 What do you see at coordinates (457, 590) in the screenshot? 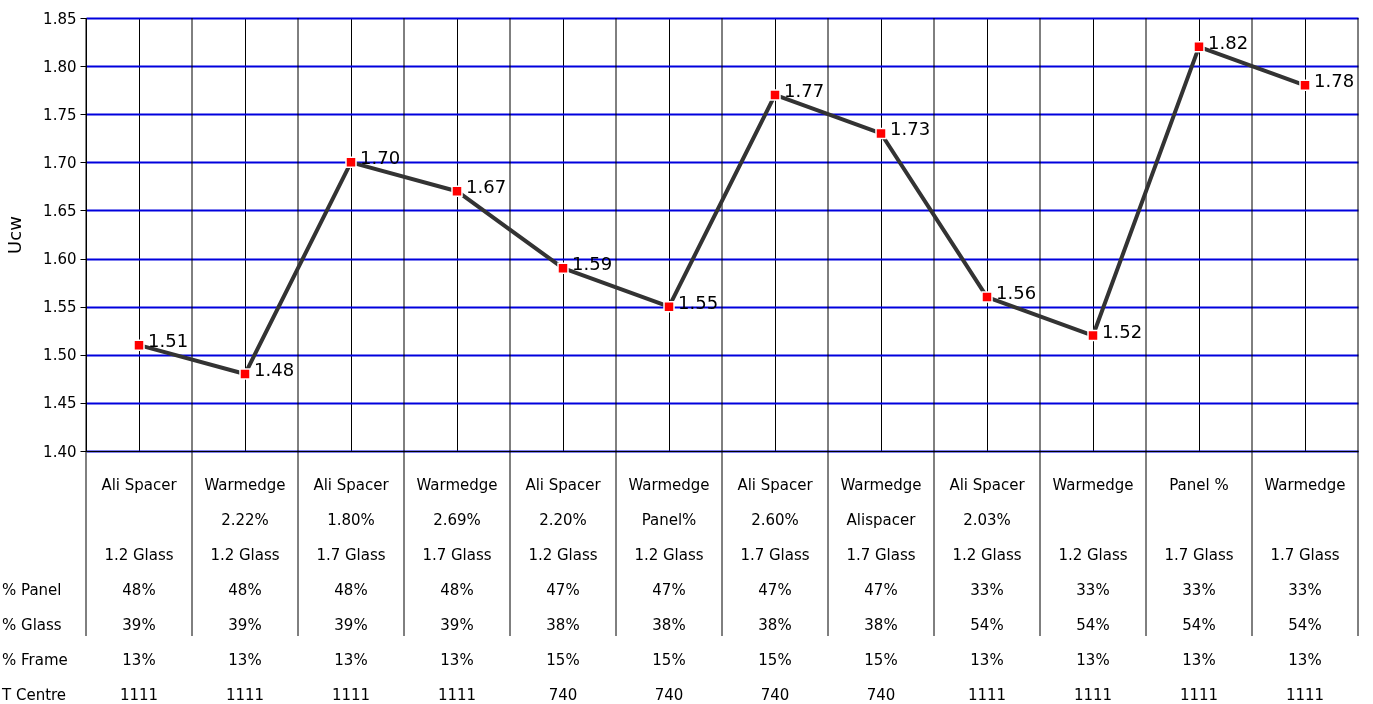
I see `category-label: Warmedge 2.69% 1.7 Glass 48% 39% 13% 1111` at bounding box center [457, 590].